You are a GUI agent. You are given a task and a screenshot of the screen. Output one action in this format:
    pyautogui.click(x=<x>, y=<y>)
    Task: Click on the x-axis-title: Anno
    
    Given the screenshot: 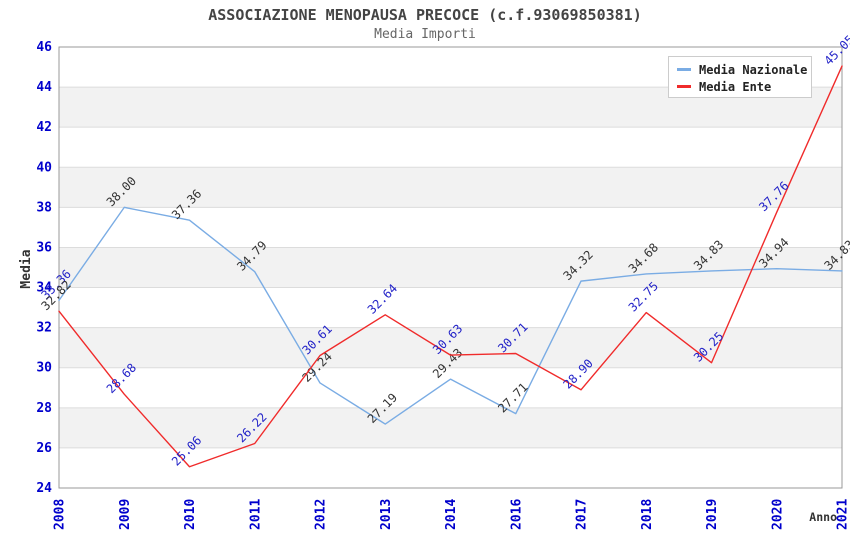 What is the action you would take?
    pyautogui.click(x=823, y=517)
    